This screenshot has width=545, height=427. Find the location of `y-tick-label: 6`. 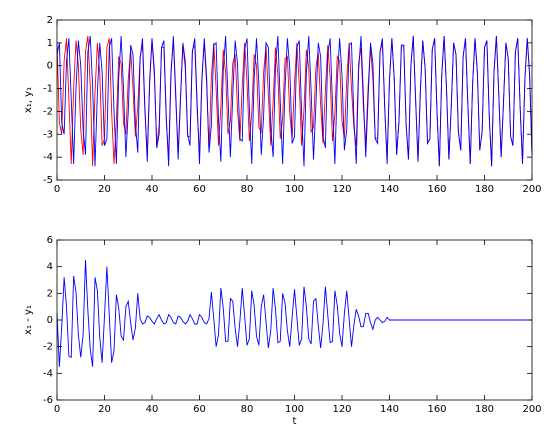

y-tick-label: 6 is located at coordinates (50, 240).